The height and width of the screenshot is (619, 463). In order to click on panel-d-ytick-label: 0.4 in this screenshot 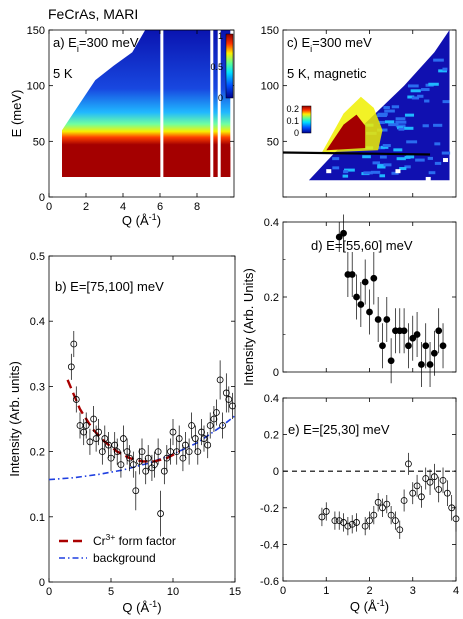, I will do `click(271, 223)`.